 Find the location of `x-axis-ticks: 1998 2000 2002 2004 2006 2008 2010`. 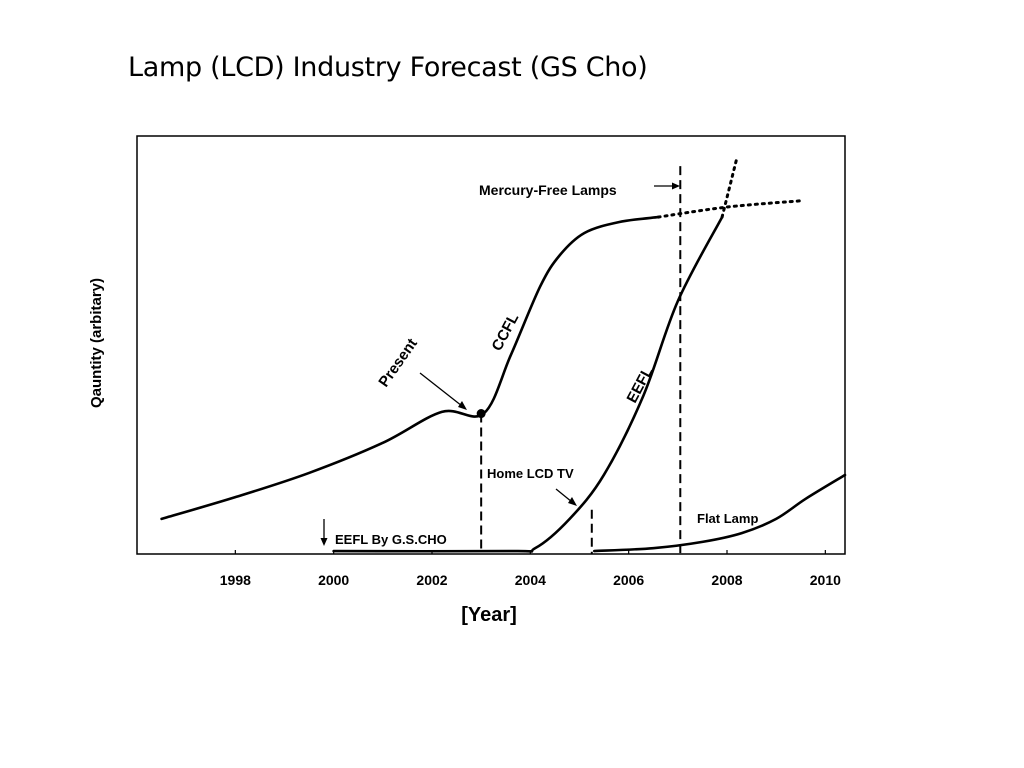

x-axis-ticks: 1998 2000 2002 2004 2006 2008 2010 is located at coordinates (530, 569).